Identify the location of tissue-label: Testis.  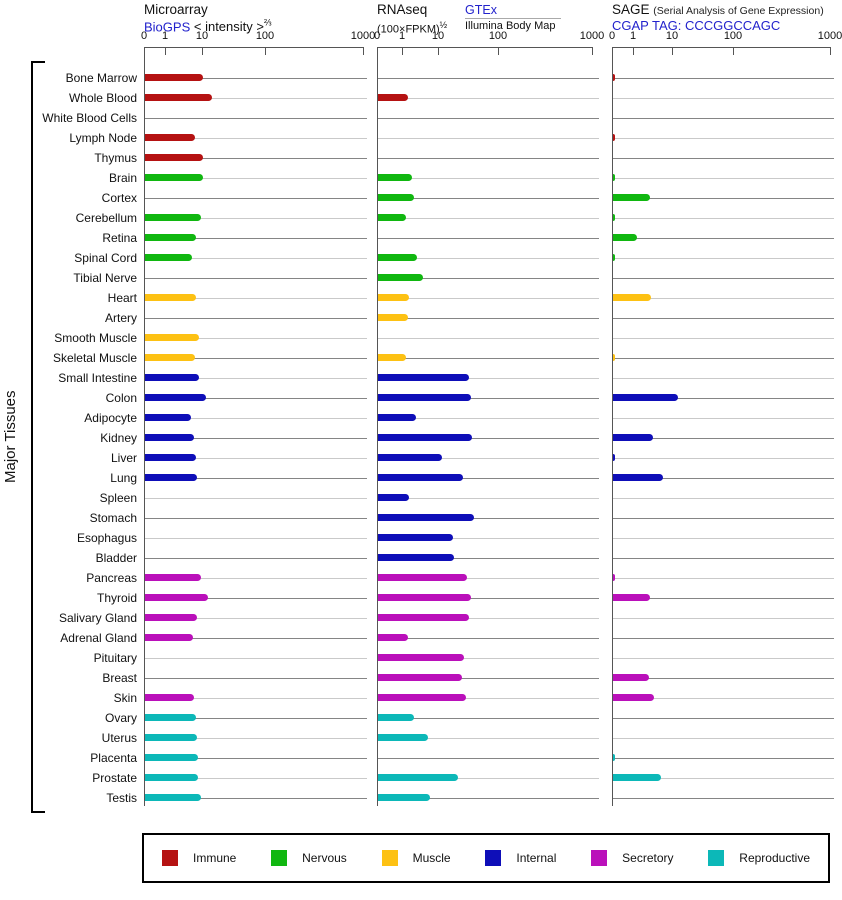
(121, 798).